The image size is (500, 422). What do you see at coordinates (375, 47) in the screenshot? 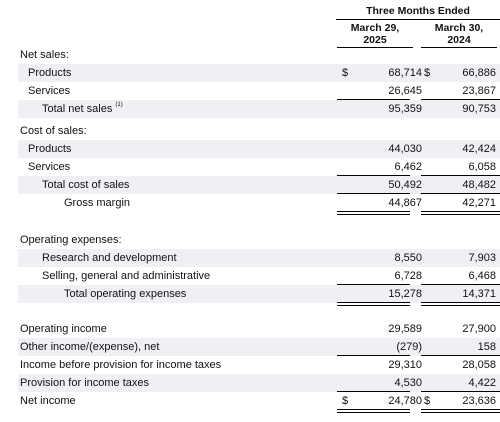
I see `column-header-2025-rule` at bounding box center [375, 47].